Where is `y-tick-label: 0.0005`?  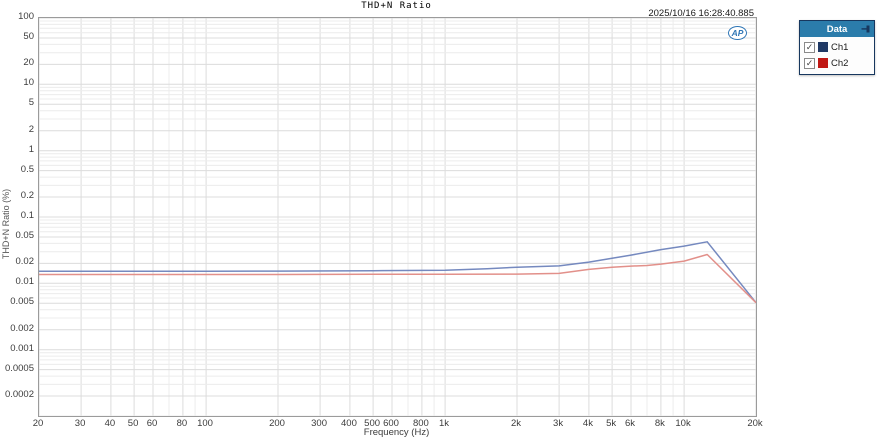
y-tick-label: 0.0005 is located at coordinates (19, 368).